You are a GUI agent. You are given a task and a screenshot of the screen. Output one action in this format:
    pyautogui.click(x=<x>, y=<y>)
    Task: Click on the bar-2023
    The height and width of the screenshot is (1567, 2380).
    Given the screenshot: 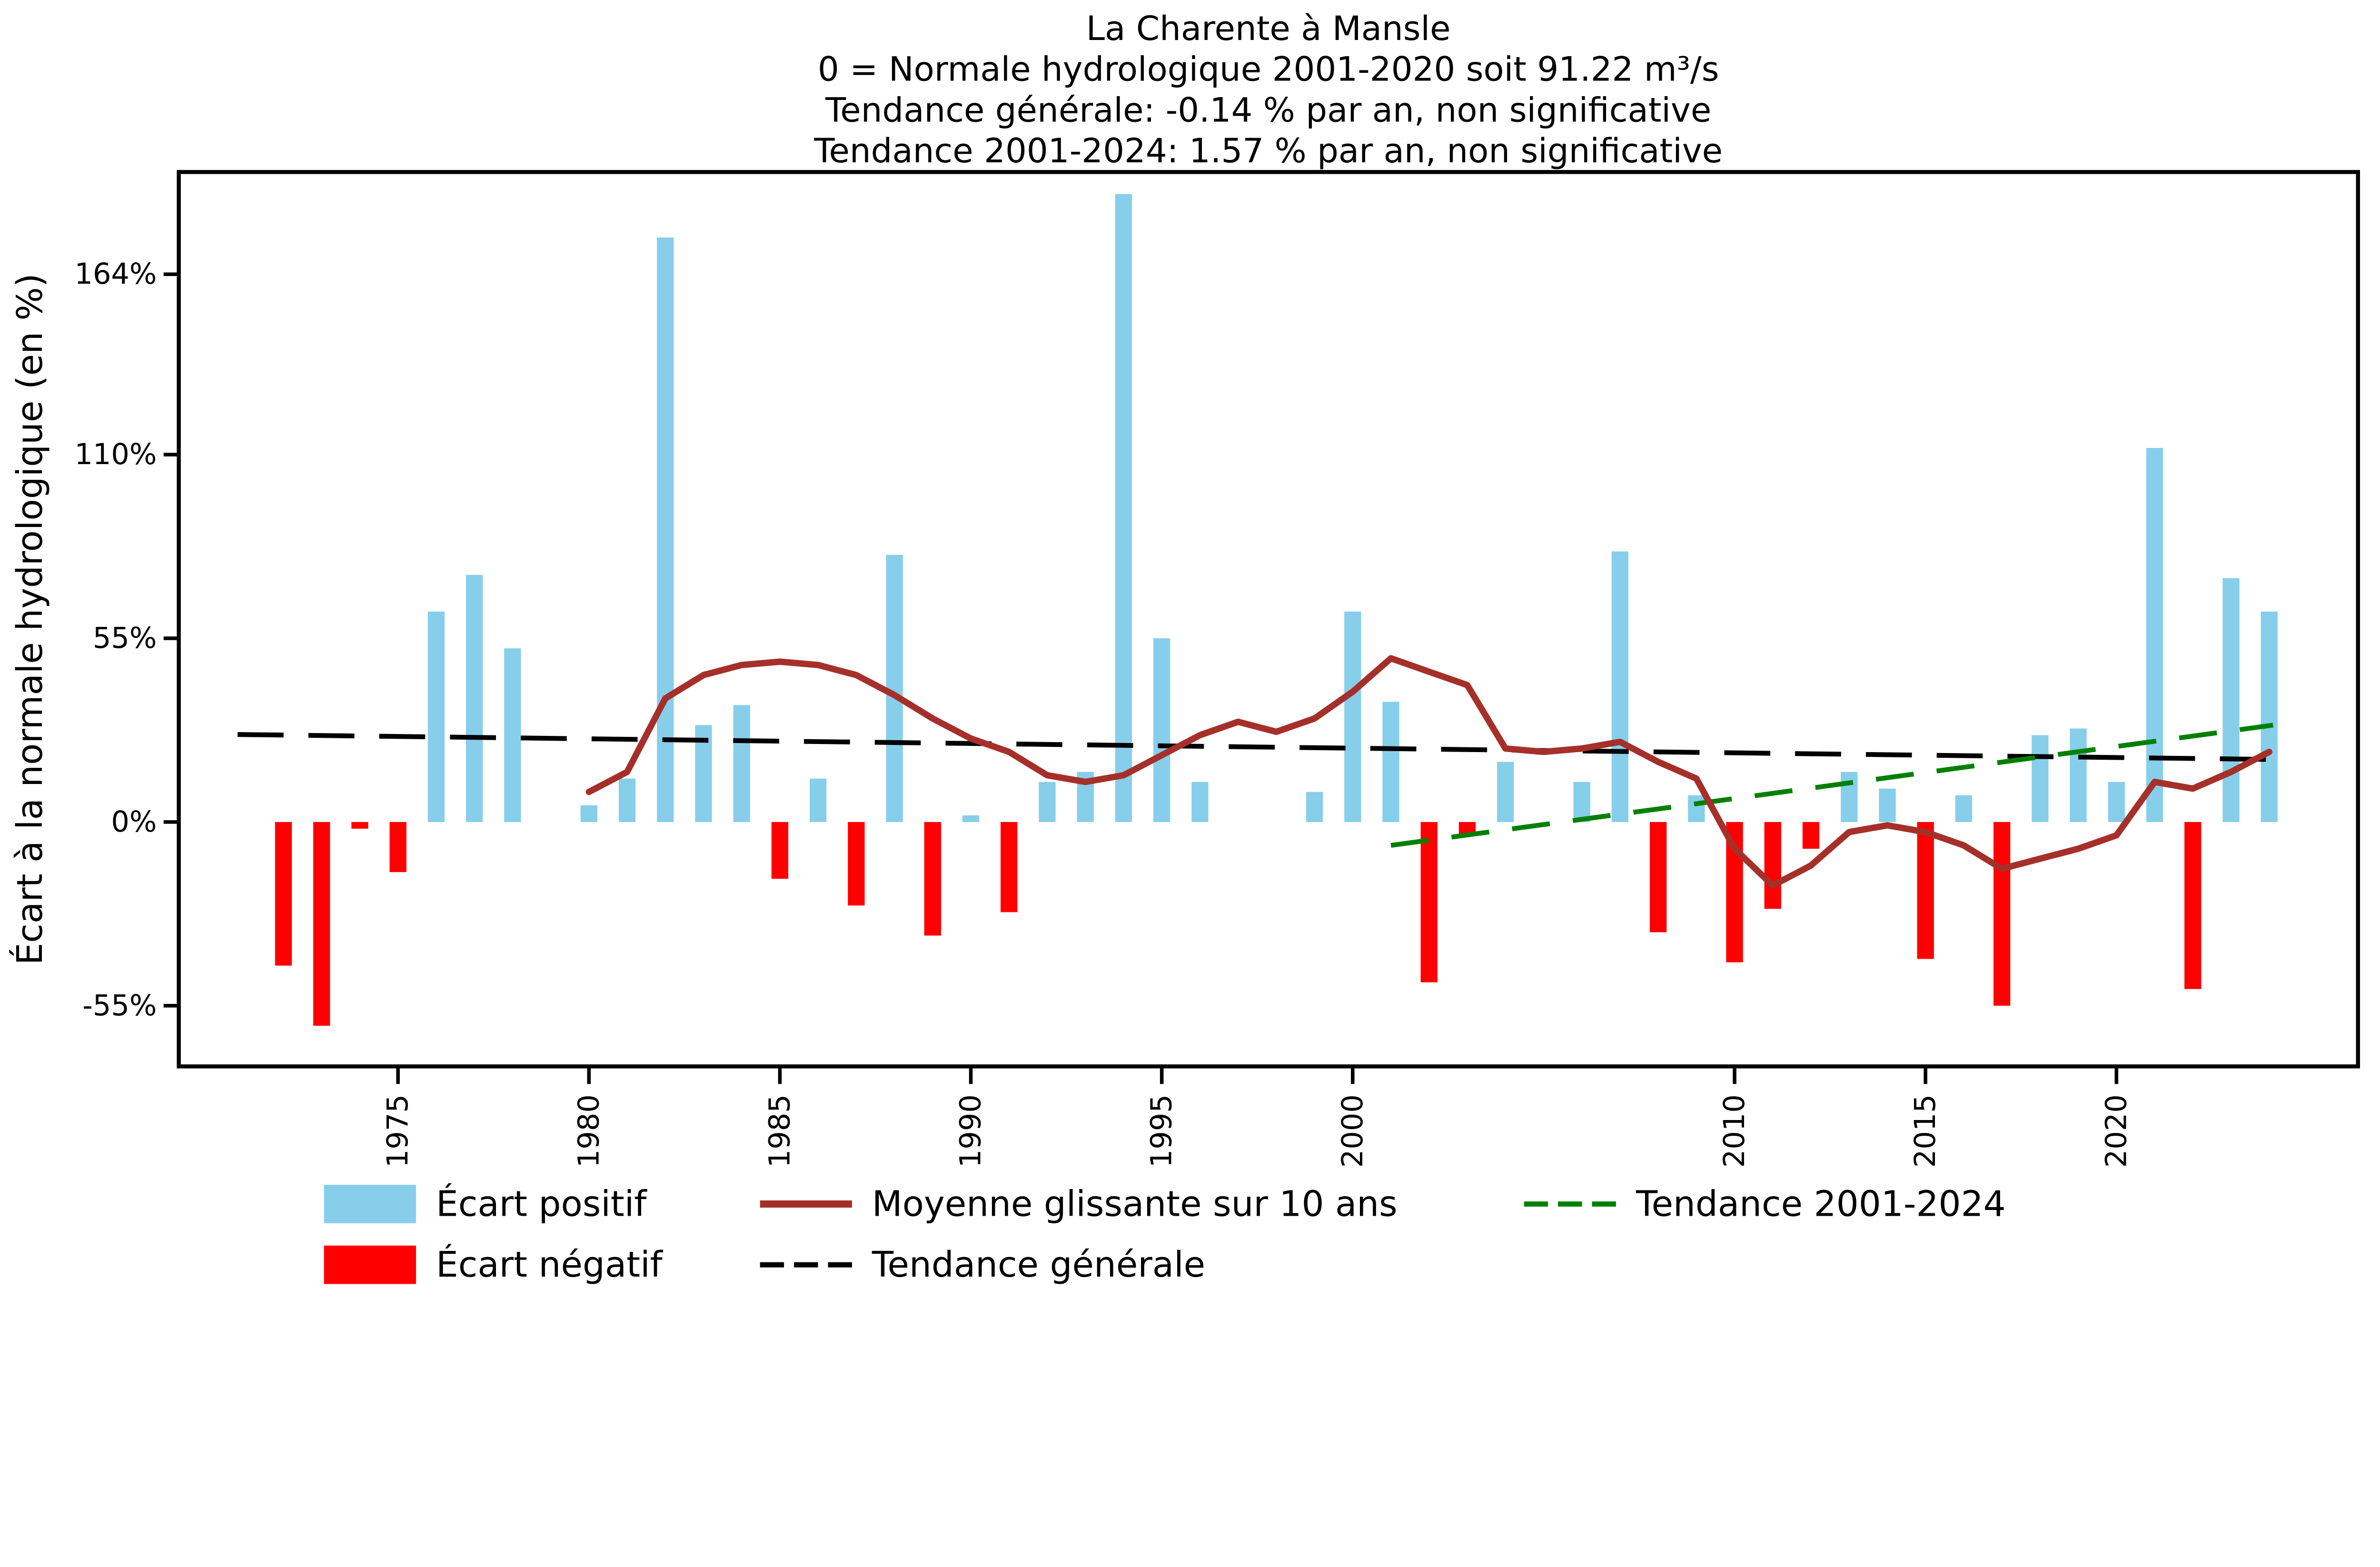 What is the action you would take?
    pyautogui.click(x=2231, y=700)
    